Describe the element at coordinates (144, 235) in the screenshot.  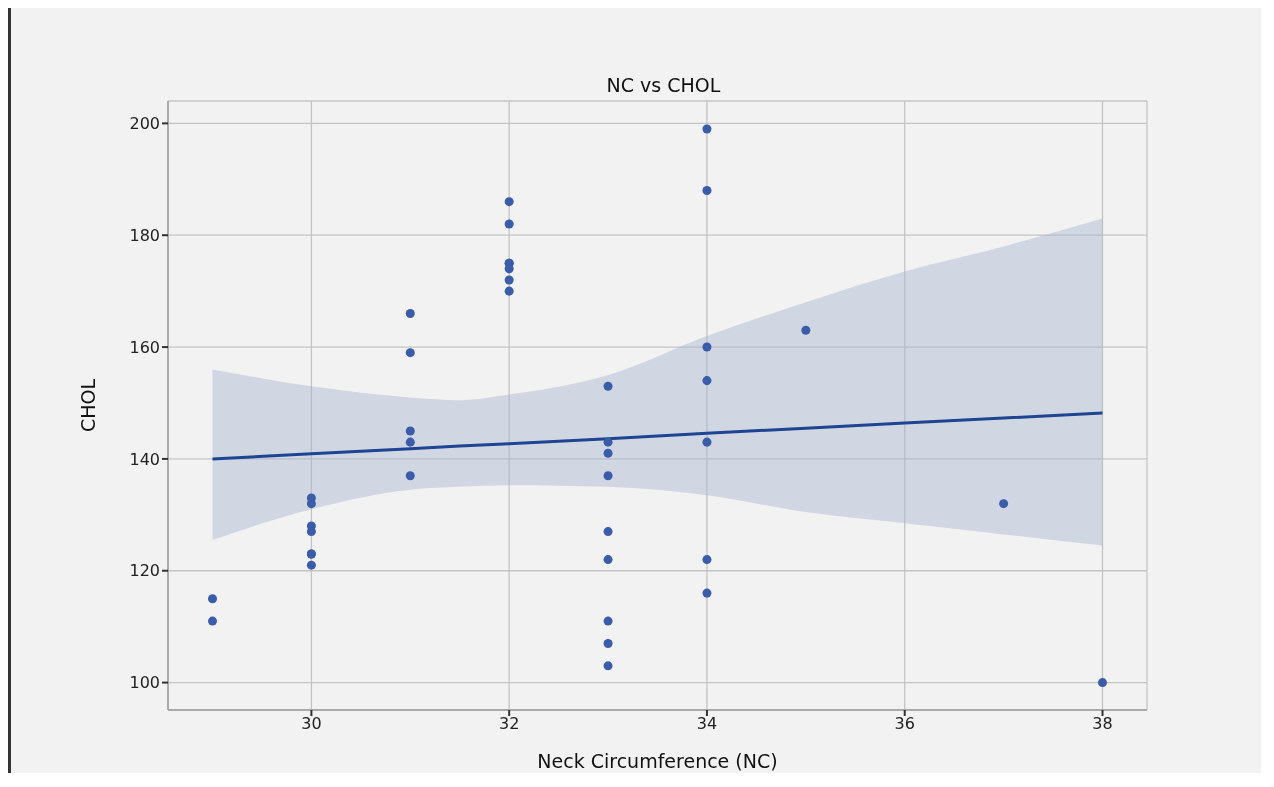
I see `y-tick-label: 180` at that location.